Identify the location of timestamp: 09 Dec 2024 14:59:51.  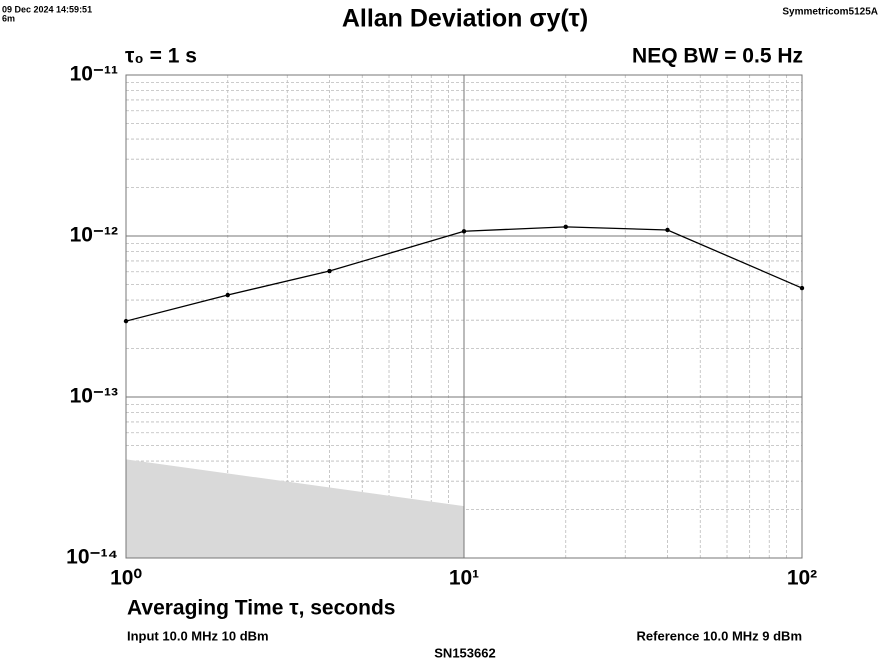
(47, 9).